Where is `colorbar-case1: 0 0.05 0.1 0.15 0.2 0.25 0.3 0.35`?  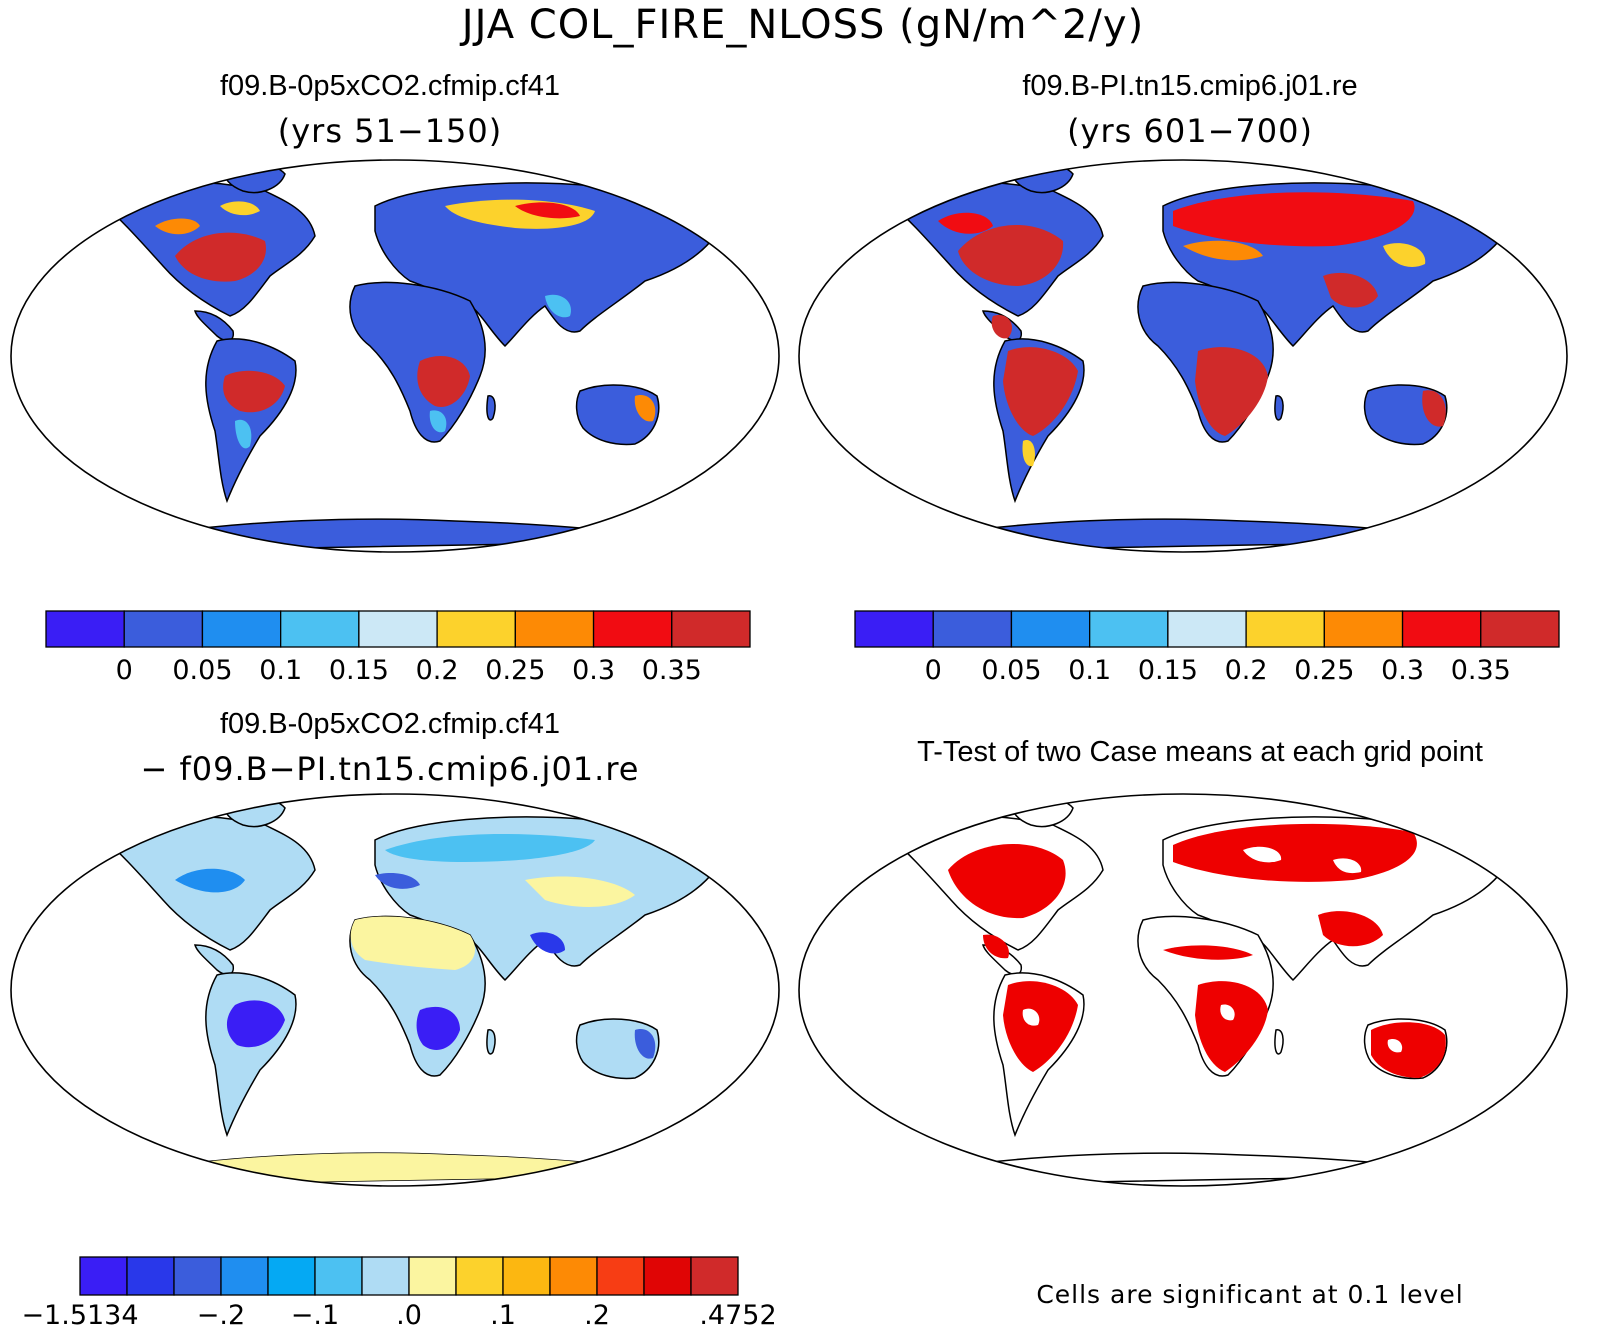
colorbar-case1: 0 0.05 0.1 0.15 0.2 0.25 0.3 0.35 is located at coordinates (398, 648).